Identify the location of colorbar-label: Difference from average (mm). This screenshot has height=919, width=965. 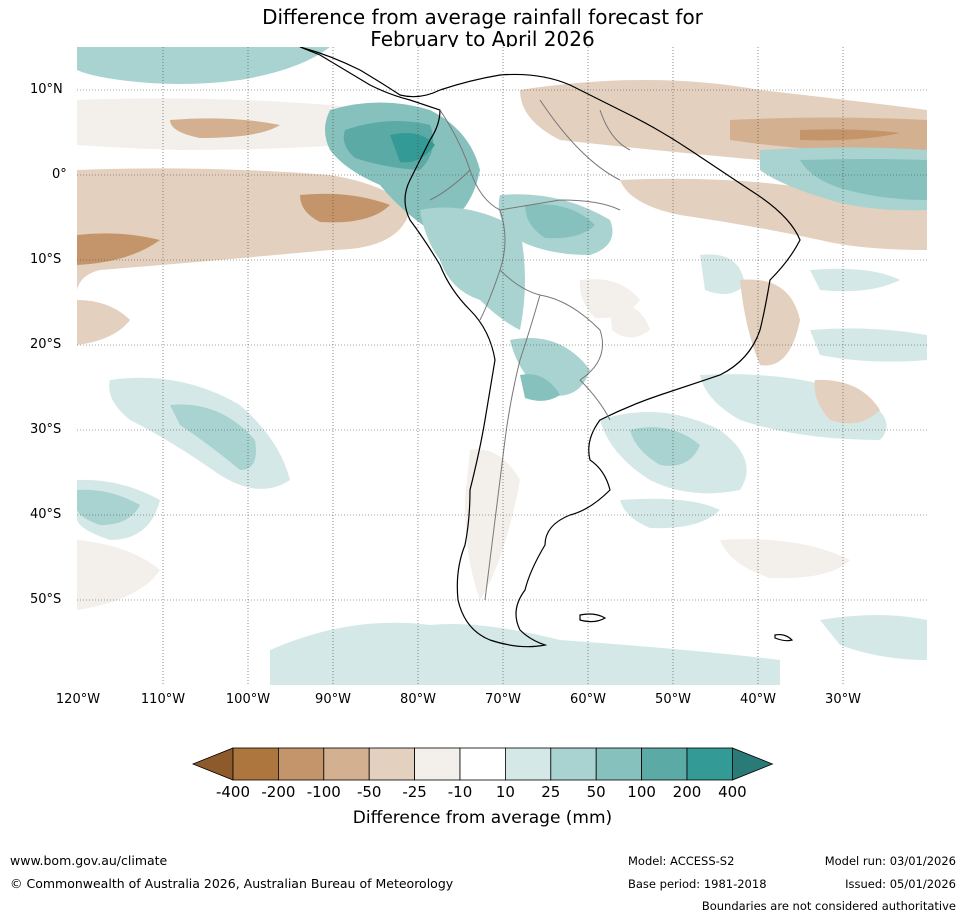
(482, 818).